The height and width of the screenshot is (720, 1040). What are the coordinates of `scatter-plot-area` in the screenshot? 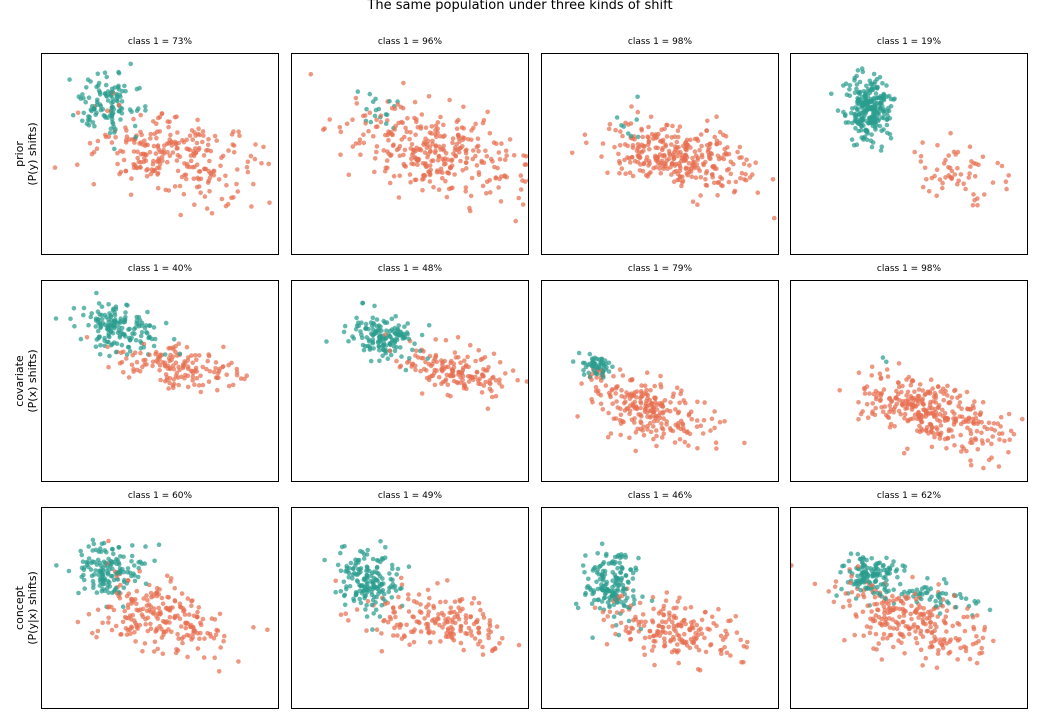 It's located at (426, 355).